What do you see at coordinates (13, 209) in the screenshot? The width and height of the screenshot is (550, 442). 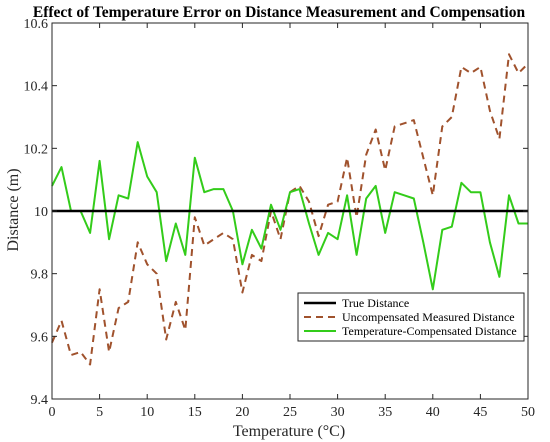 I see `y-axis-label: Distance (m)` at bounding box center [13, 209].